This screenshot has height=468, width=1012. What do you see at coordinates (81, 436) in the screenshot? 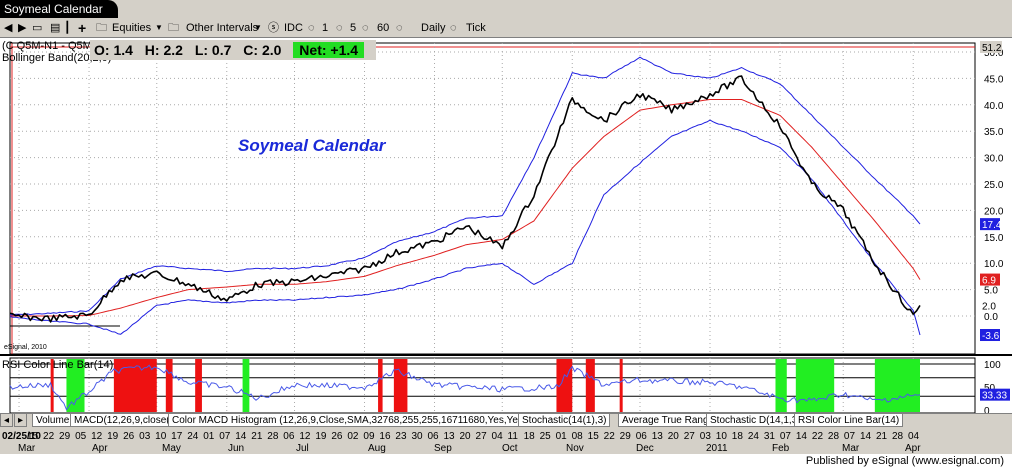
I see `date-tick-label: 05` at bounding box center [81, 436].